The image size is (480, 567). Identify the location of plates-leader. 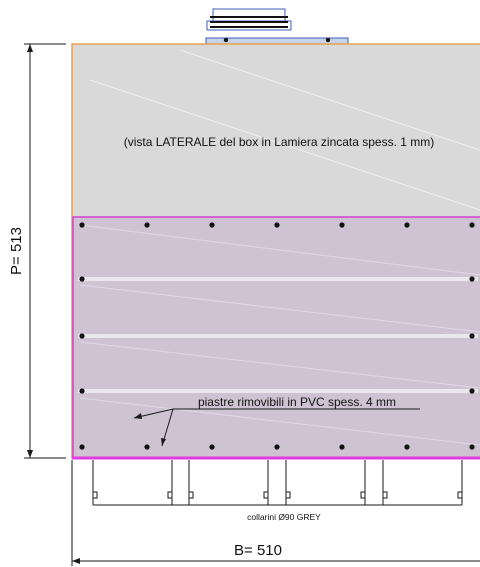
(276, 427).